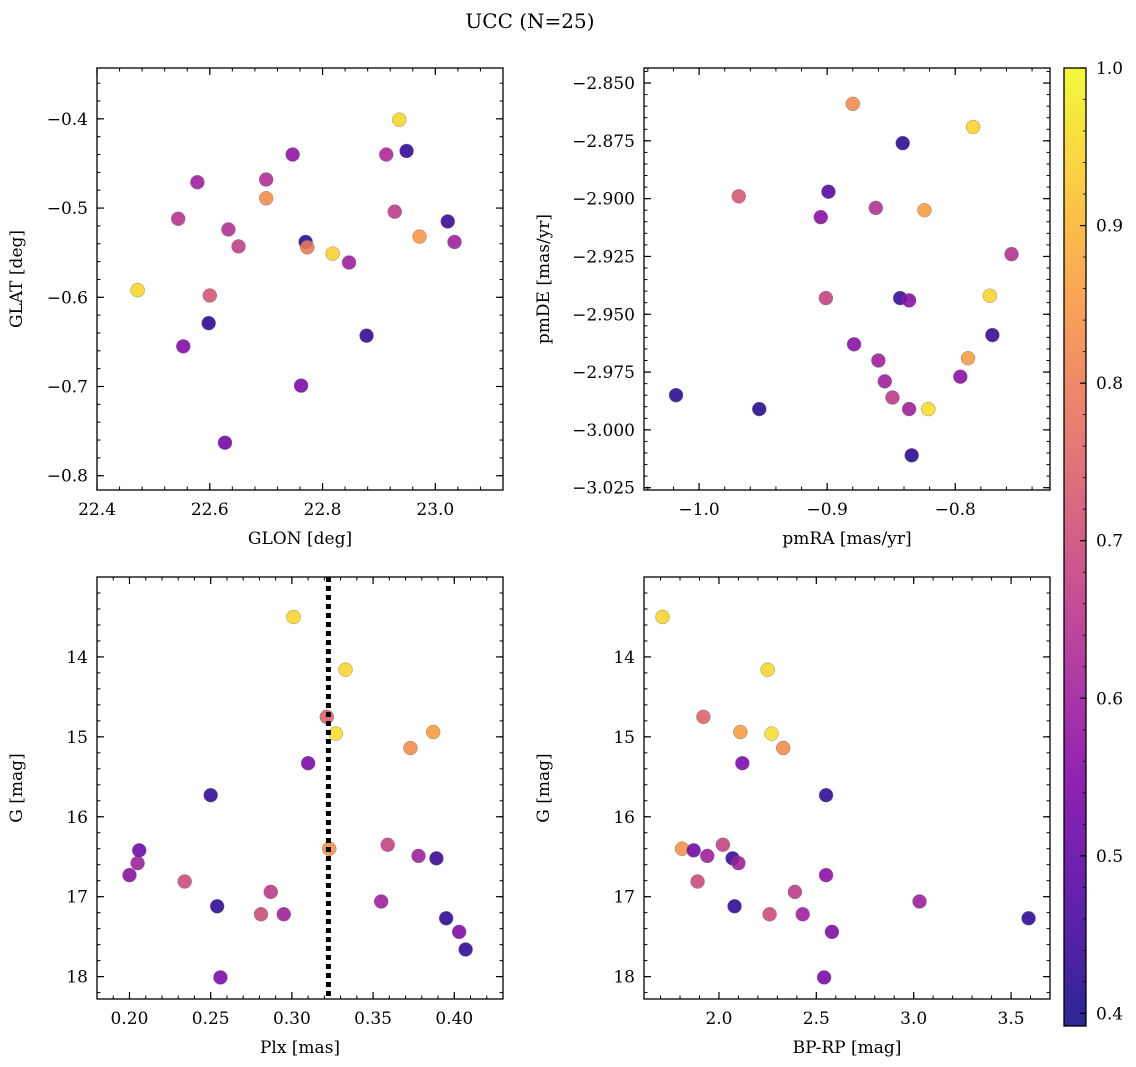  What do you see at coordinates (1075, 547) in the screenshot?
I see `colorbar-gradient` at bounding box center [1075, 547].